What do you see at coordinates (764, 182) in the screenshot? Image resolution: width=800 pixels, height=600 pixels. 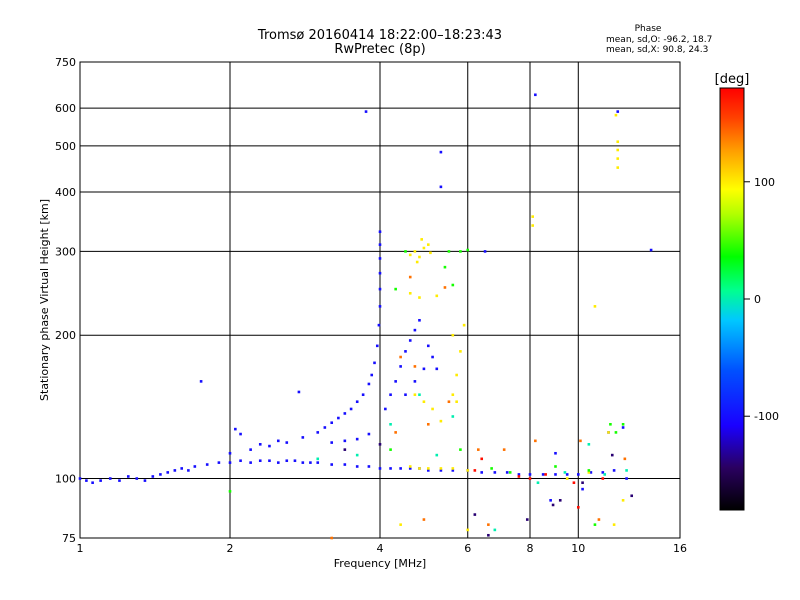 I see `colorbar-tick-label: 100` at bounding box center [764, 182].